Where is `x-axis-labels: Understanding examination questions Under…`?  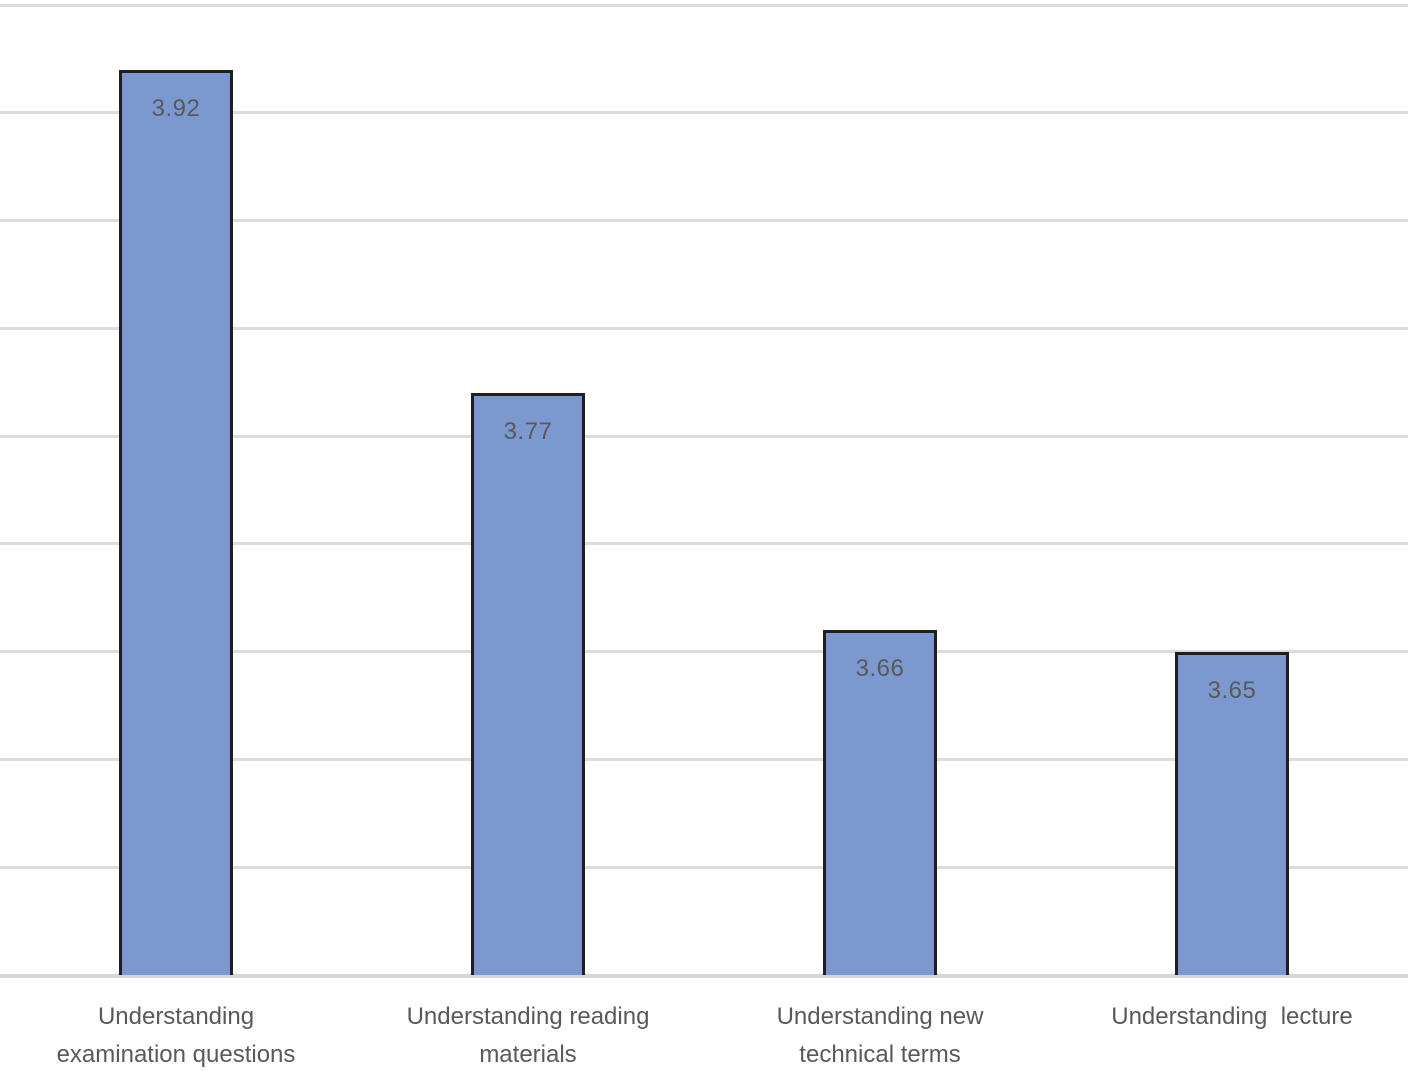 x-axis-labels: Understanding examination questions Under… is located at coordinates (704, 1034).